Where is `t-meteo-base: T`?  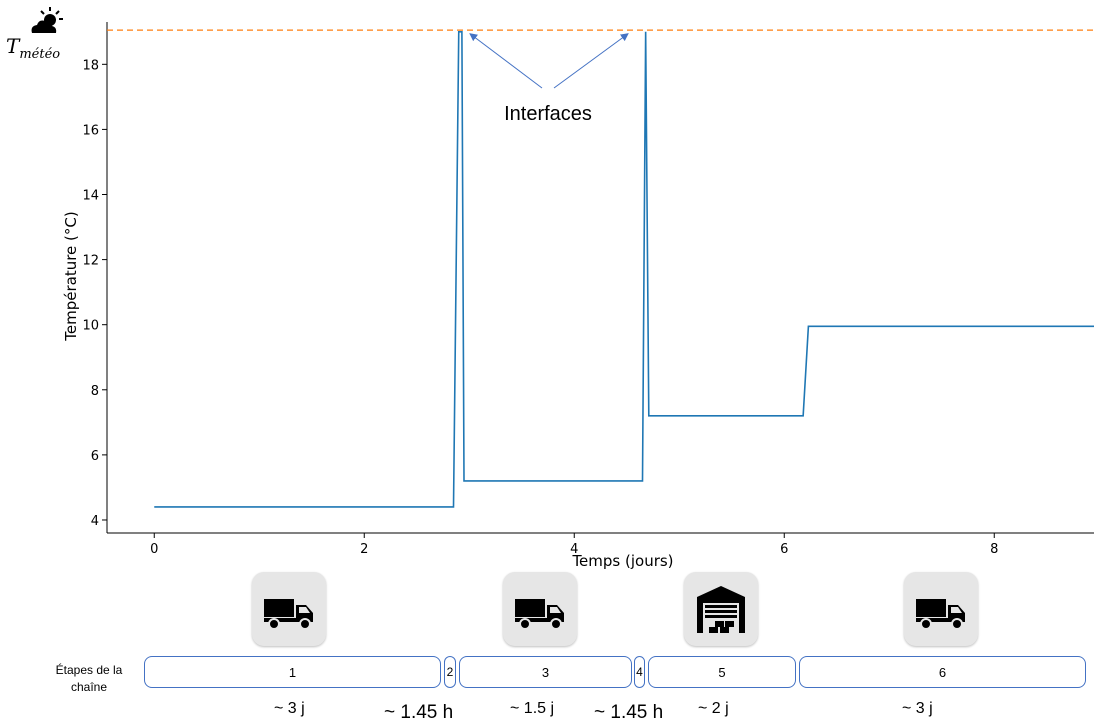 t-meteo-base: T is located at coordinates (13, 46).